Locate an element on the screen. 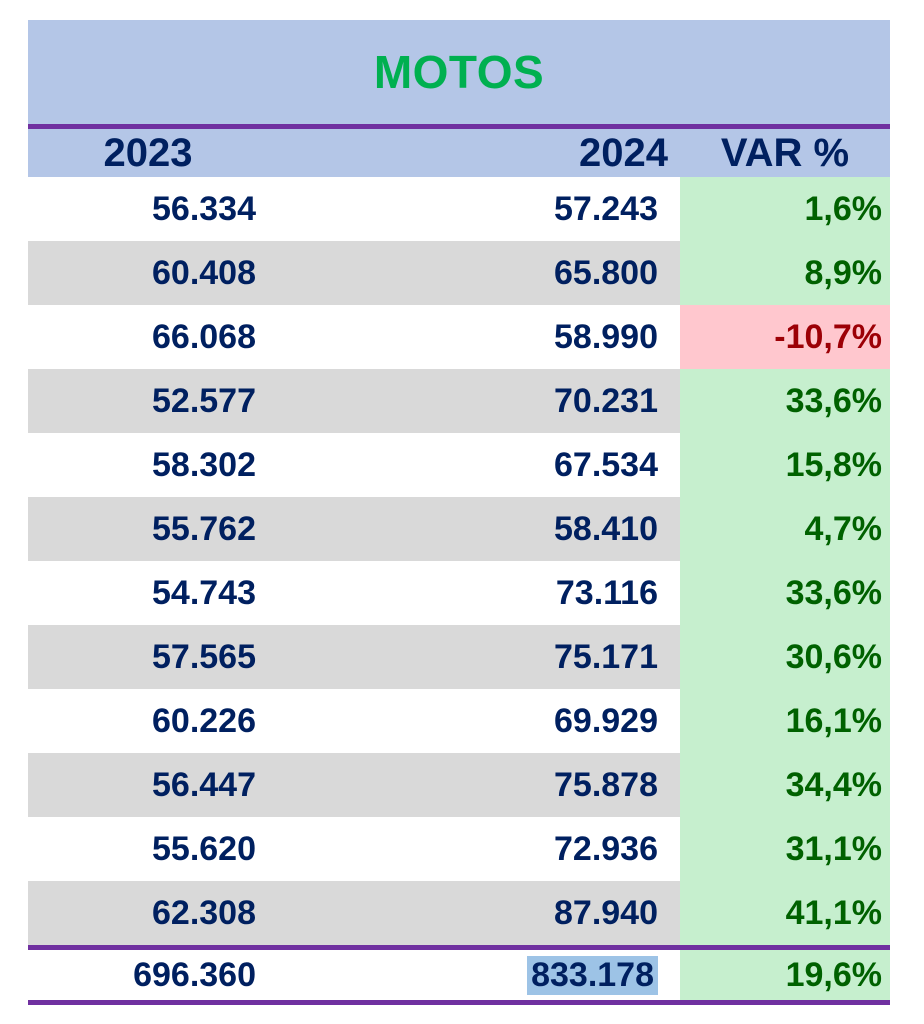 This screenshot has height=1024, width=924. total-2023: 696.360 is located at coordinates (194, 974).